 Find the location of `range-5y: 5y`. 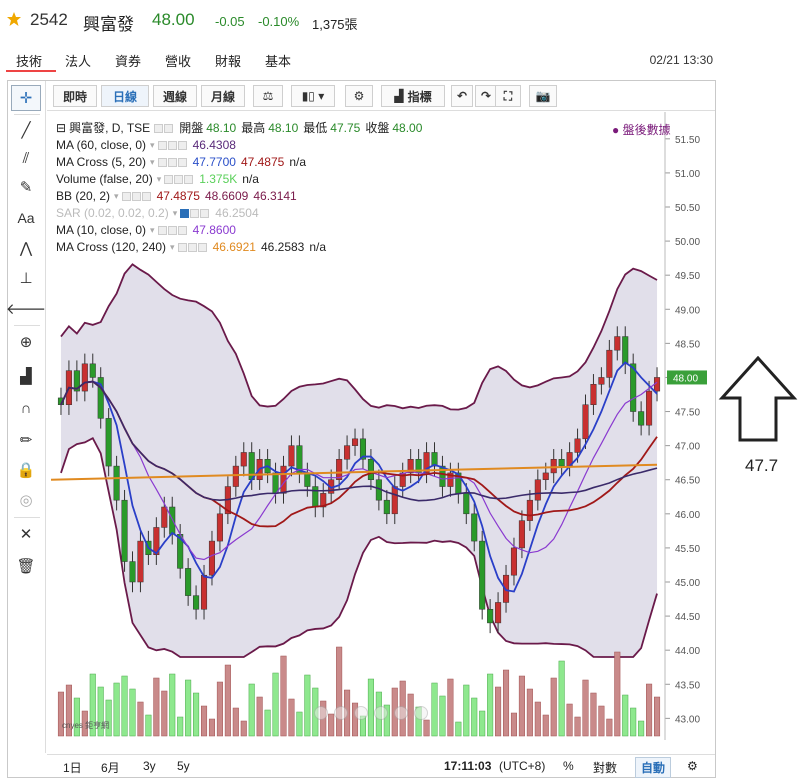

range-5y: 5y is located at coordinates (183, 766).